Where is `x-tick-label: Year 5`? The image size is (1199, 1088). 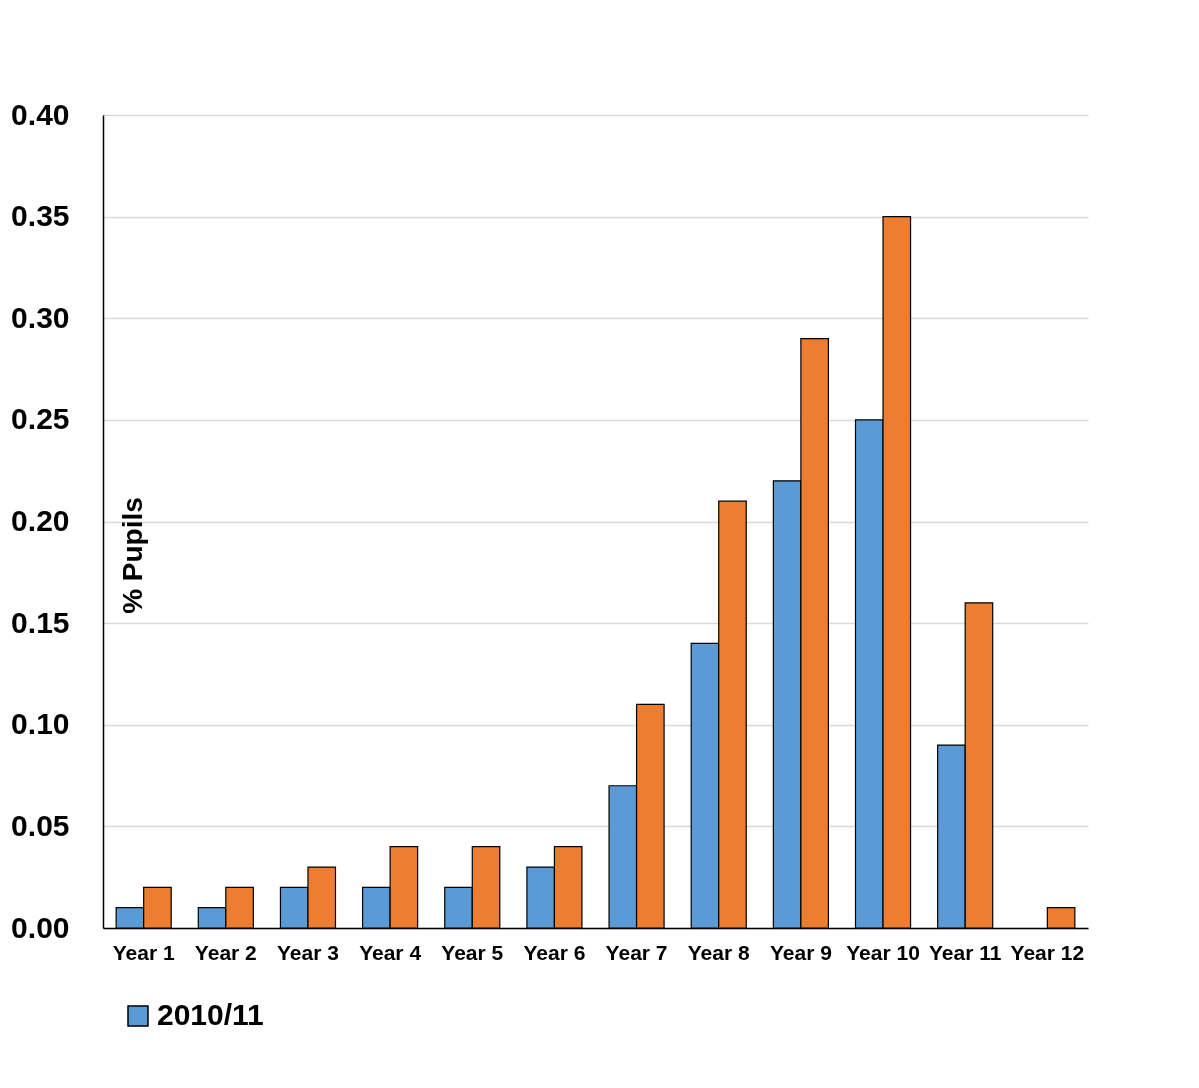 x-tick-label: Year 5 is located at coordinates (472, 952).